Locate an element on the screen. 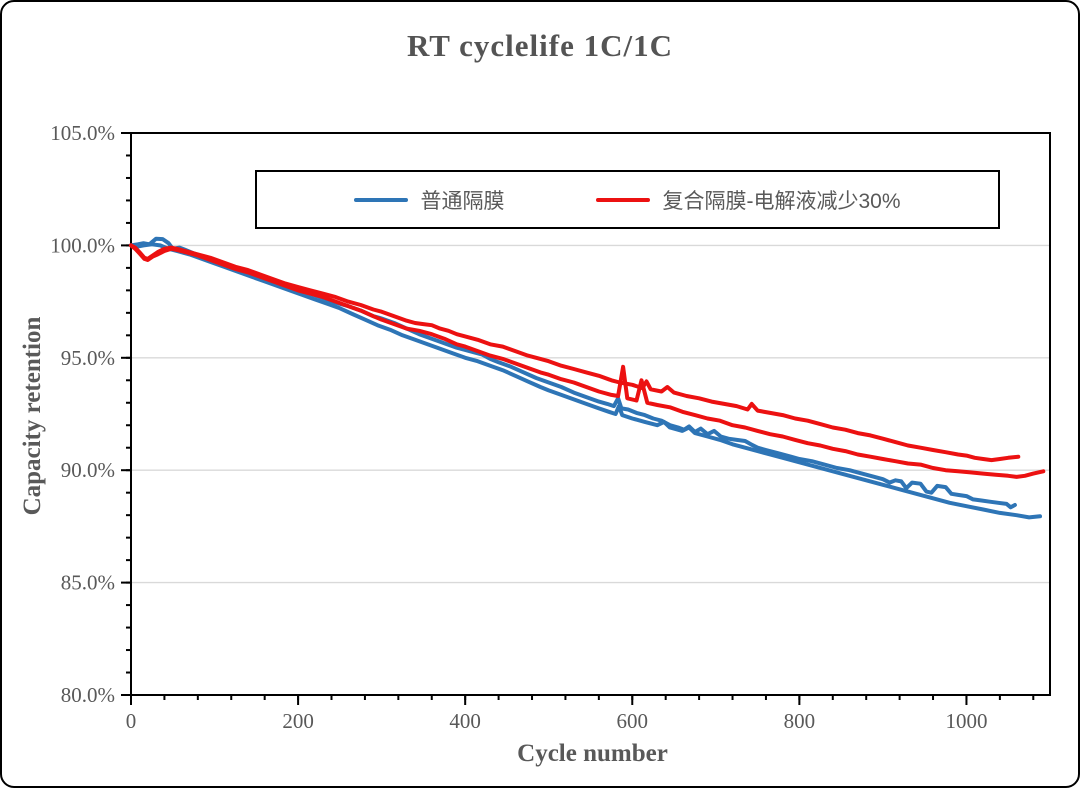 This screenshot has height=788, width=1080. y-tick-label: 85.0% is located at coordinates (88, 583).